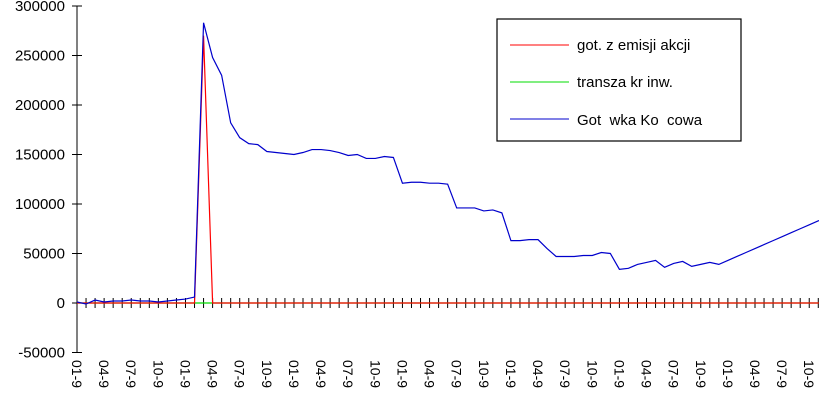 The image size is (819, 408). Describe the element at coordinates (41, 353) in the screenshot. I see `y-tick-label: -50000` at that location.